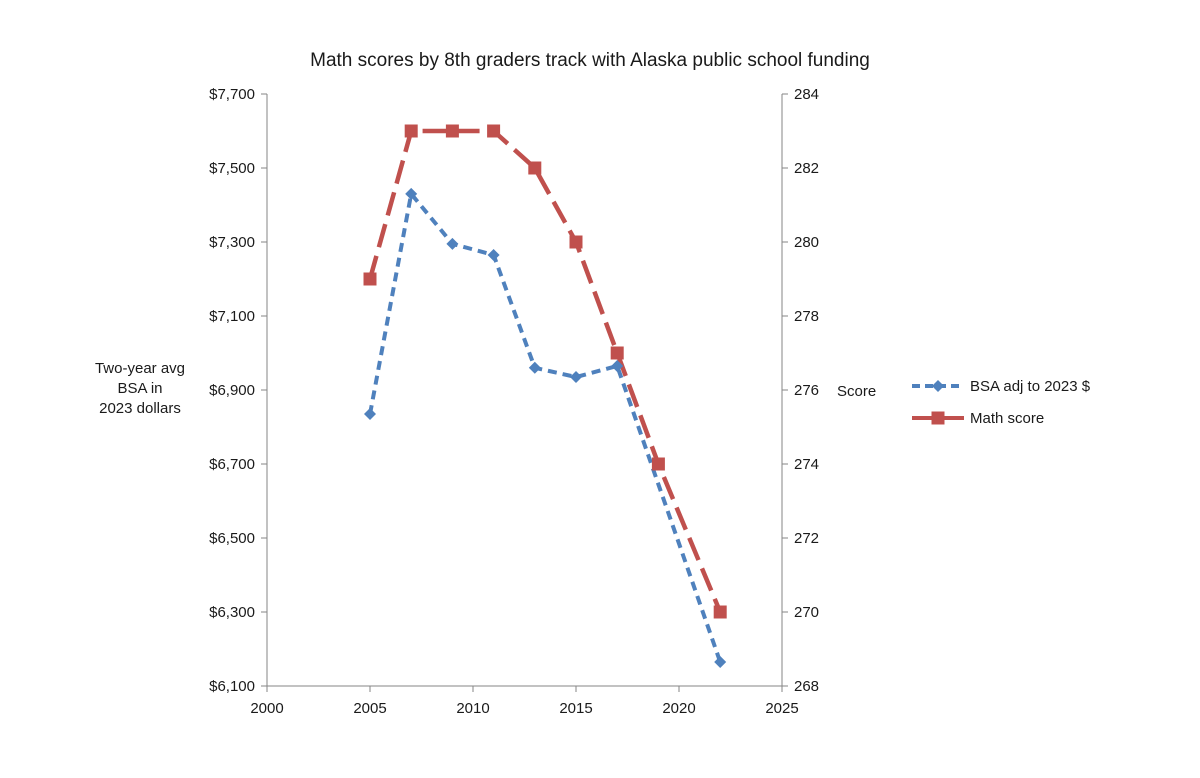  What do you see at coordinates (806, 316) in the screenshot?
I see `right-y-tick-label: 278` at bounding box center [806, 316].